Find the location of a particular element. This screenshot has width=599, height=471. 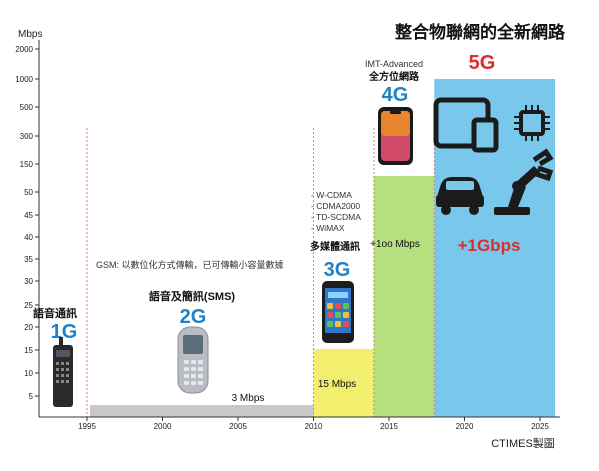

y-tick-label: 30 is located at coordinates (28, 281).